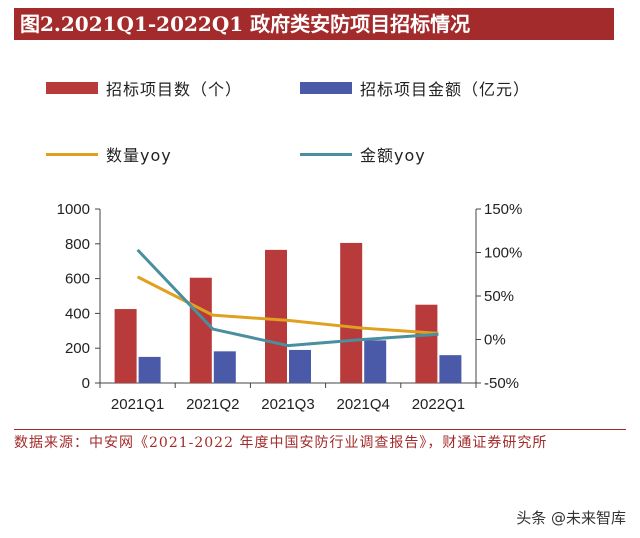 This screenshot has height=538, width=640. Describe the element at coordinates (72, 154) in the screenshot. I see `legend-swatch-count-line` at that location.